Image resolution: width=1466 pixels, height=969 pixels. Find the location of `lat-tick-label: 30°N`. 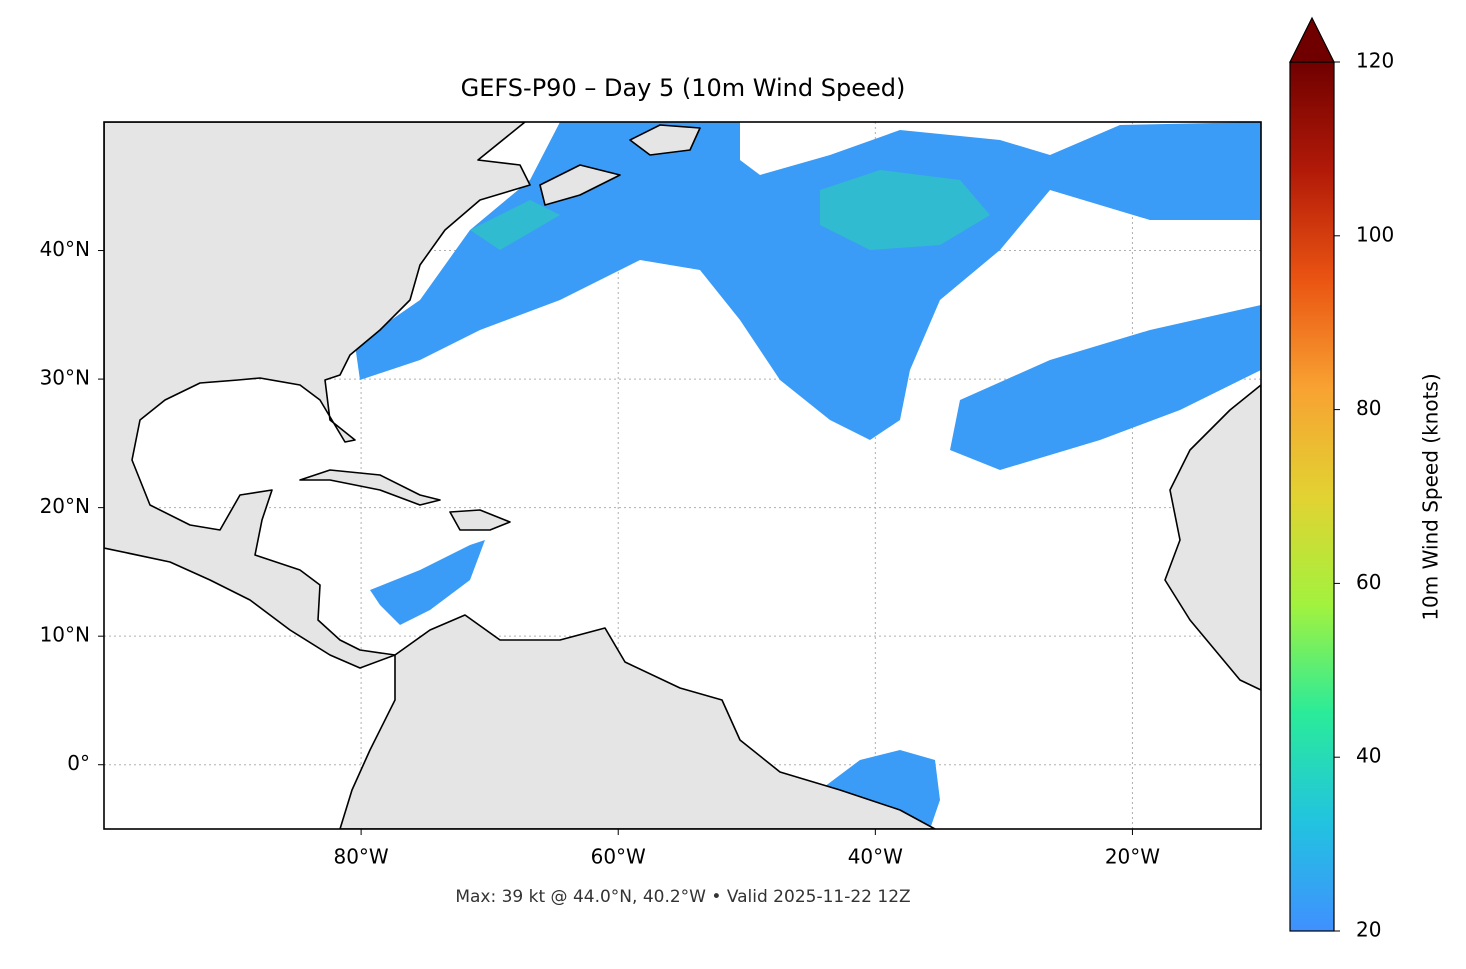

lat-tick-label: 30°N is located at coordinates (65, 378).